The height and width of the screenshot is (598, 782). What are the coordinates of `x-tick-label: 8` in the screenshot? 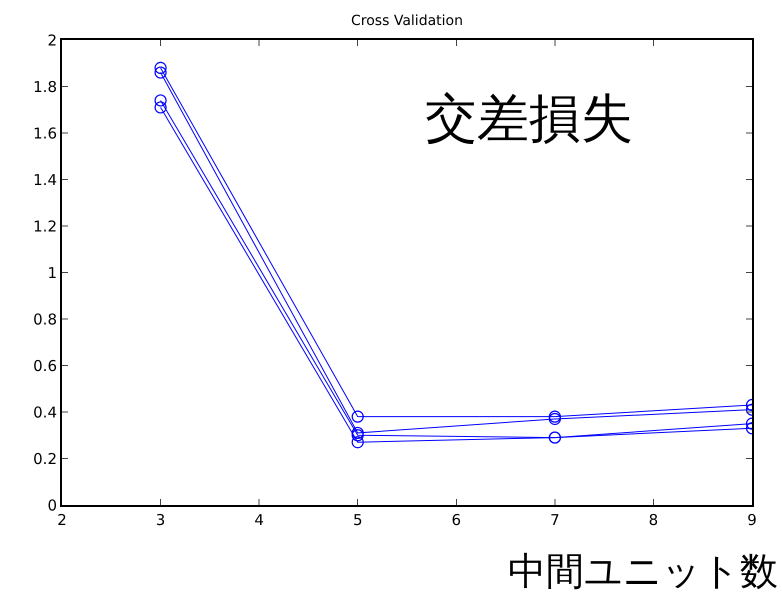 It's located at (653, 520).